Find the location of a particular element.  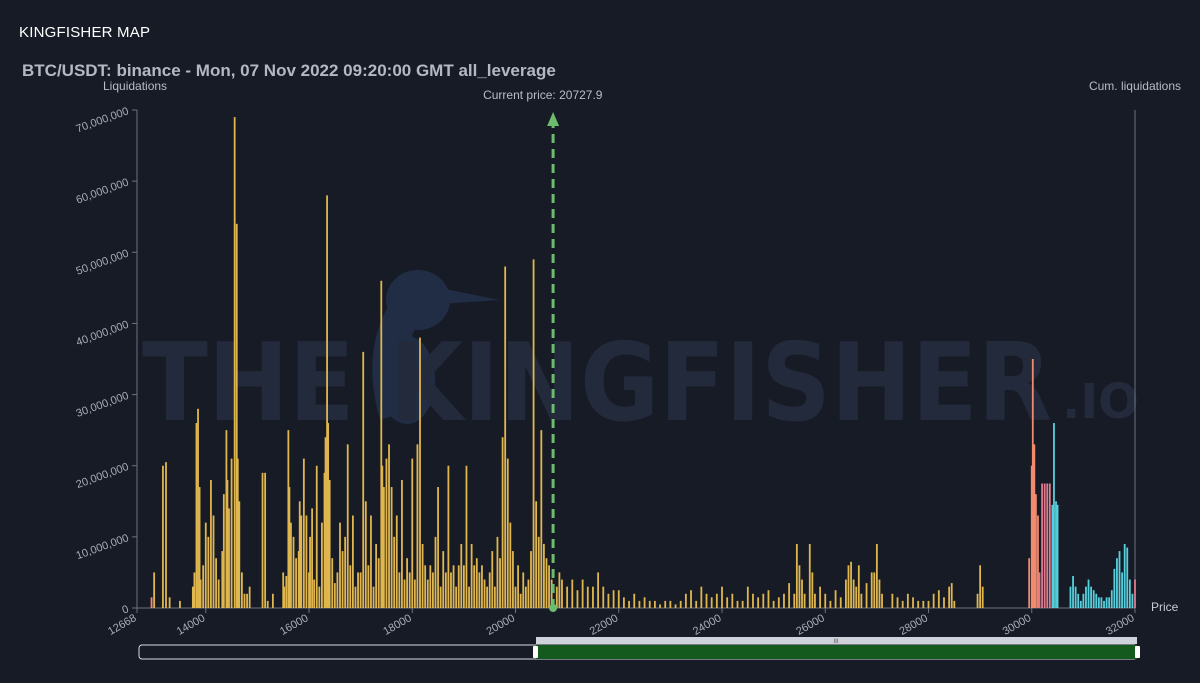

navigator-selection is located at coordinates (836, 652).